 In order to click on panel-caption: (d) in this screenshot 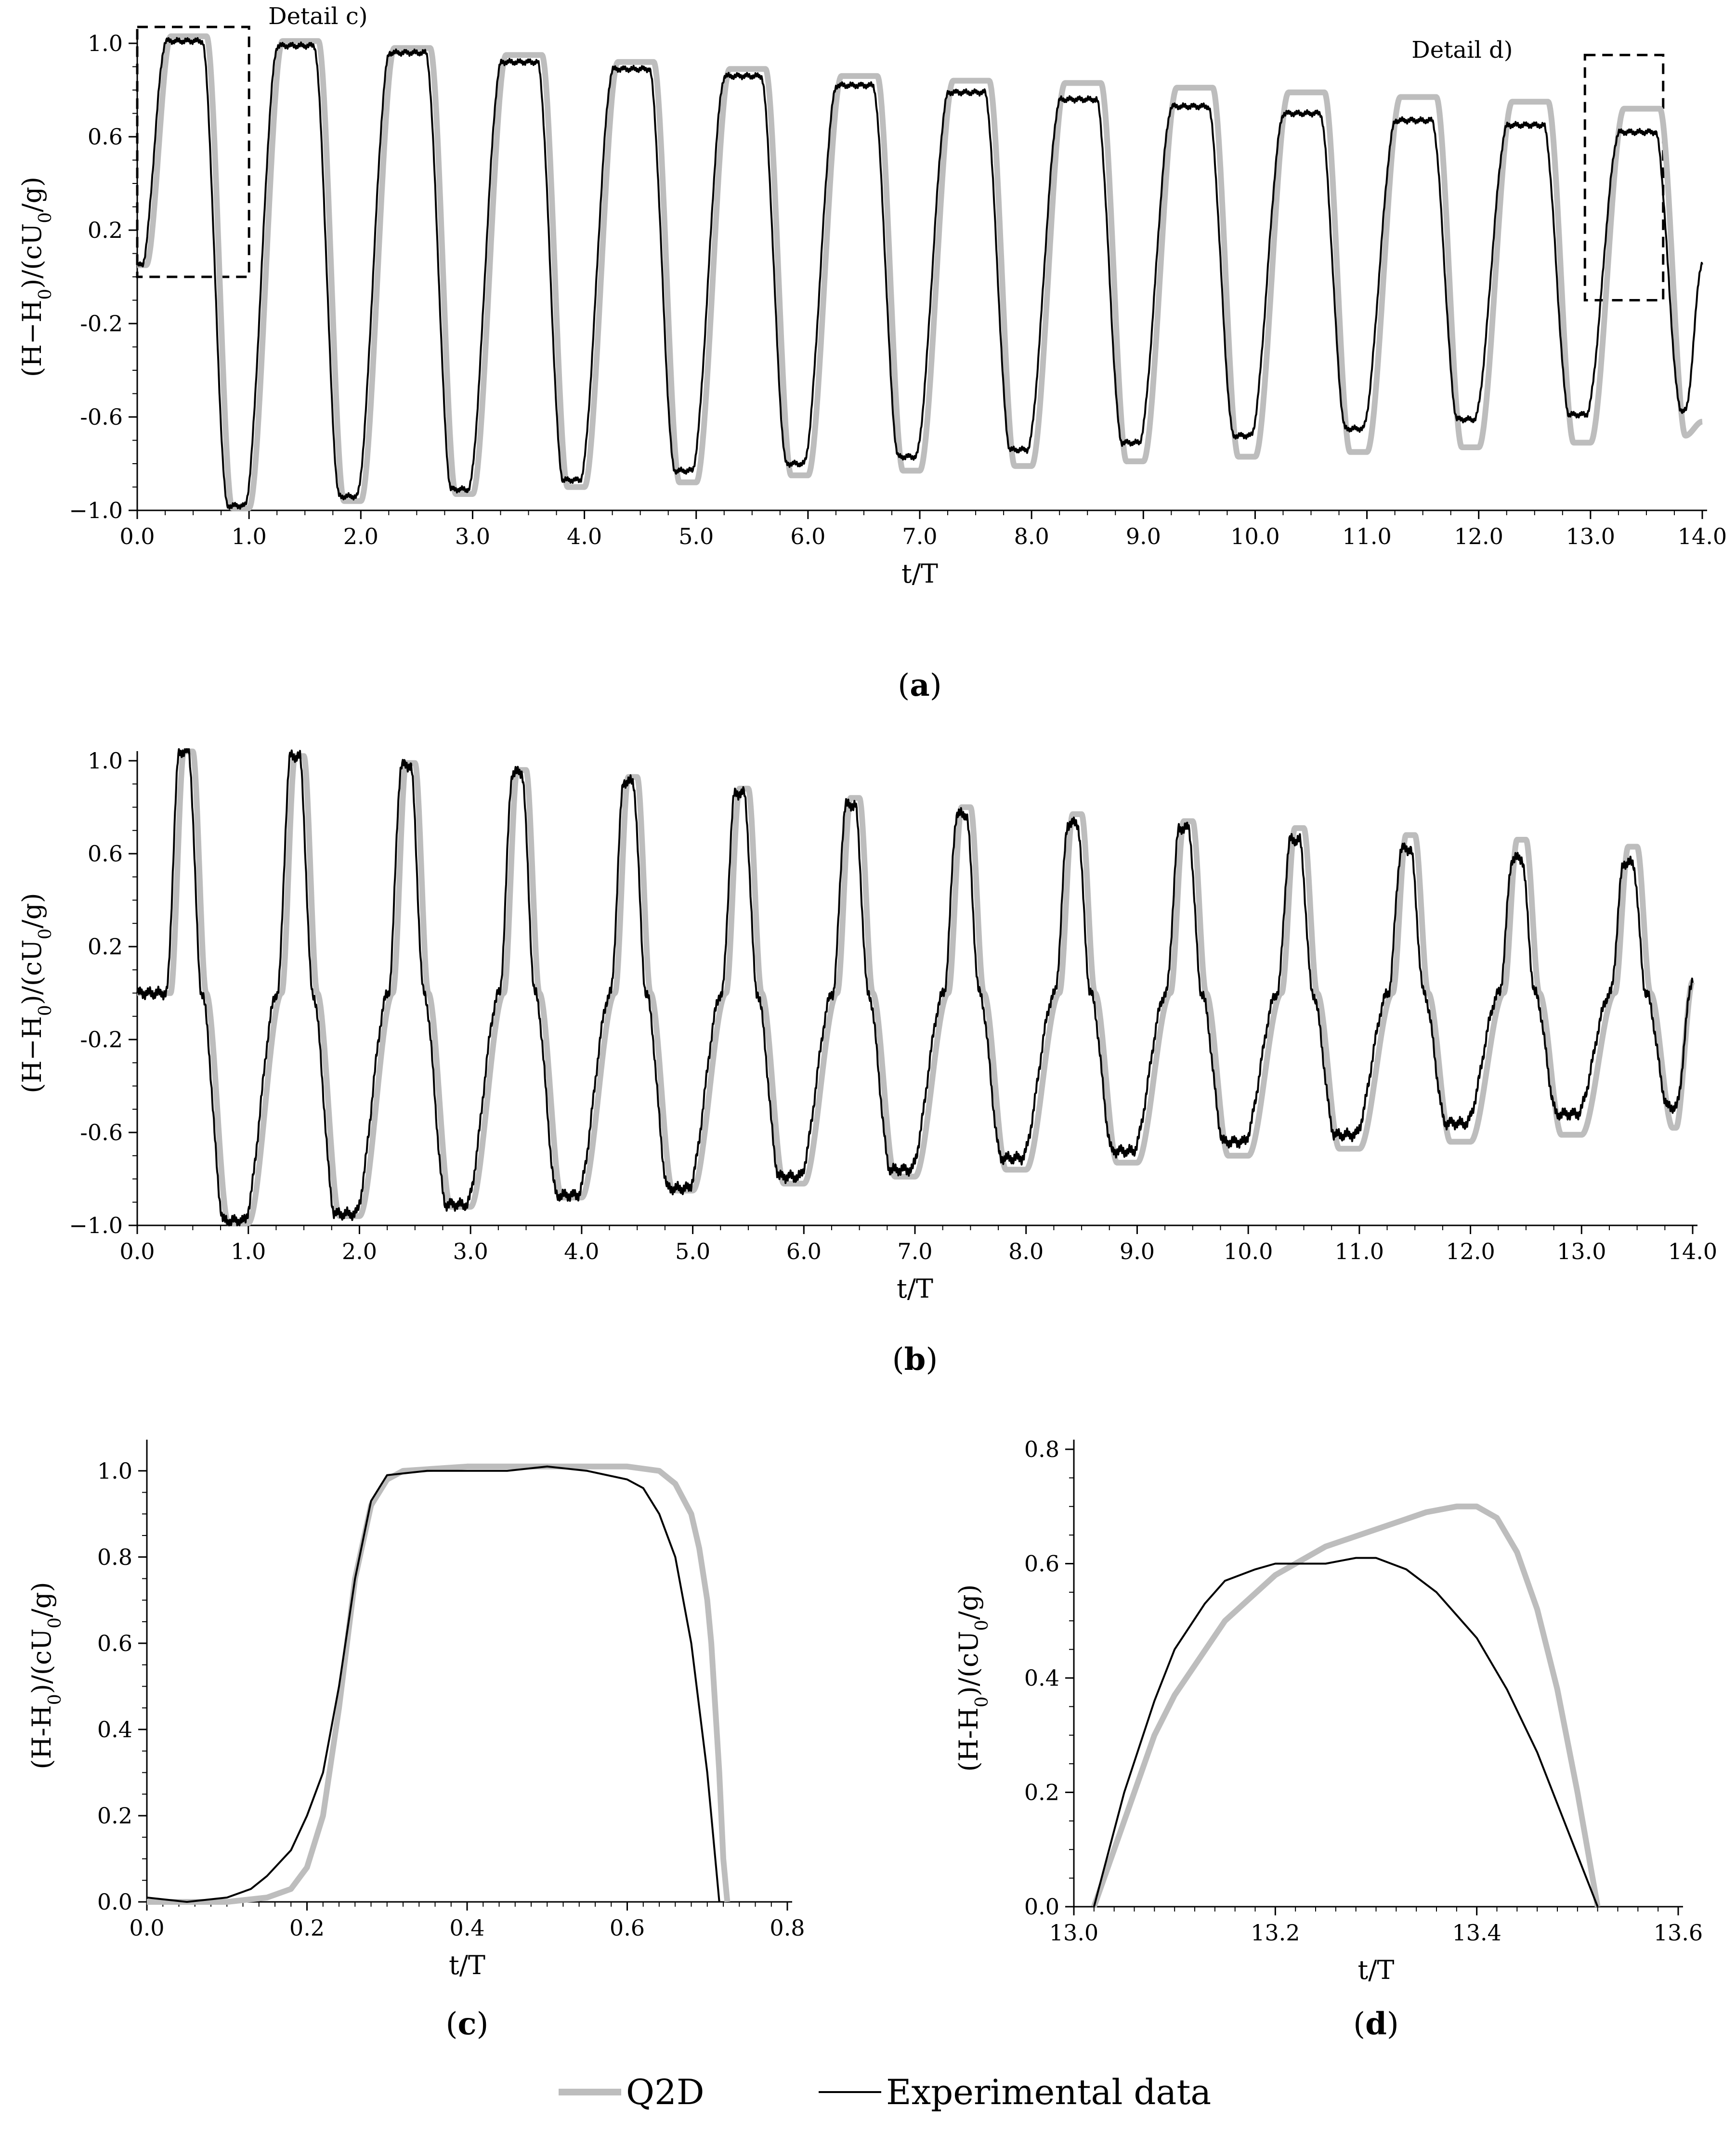, I will do `click(1376, 2024)`.